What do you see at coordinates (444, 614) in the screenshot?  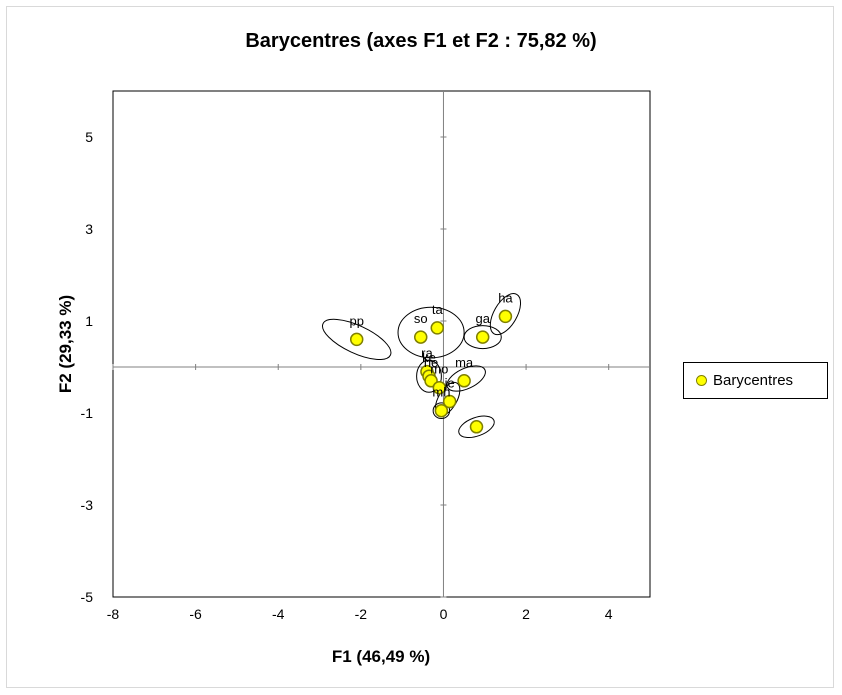 I see `x-tick-label: 0` at bounding box center [444, 614].